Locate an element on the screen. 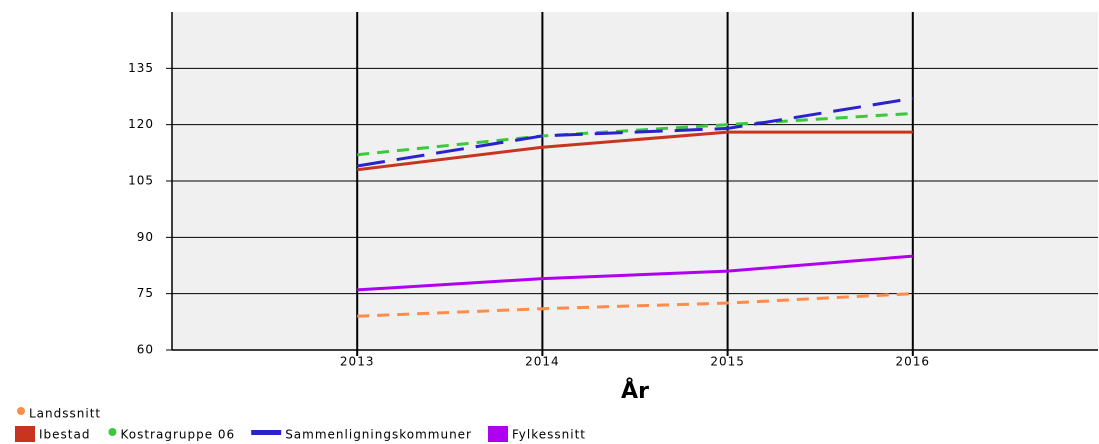 This screenshot has width=1099, height=444. x-tick-label: 2013 is located at coordinates (357, 362).